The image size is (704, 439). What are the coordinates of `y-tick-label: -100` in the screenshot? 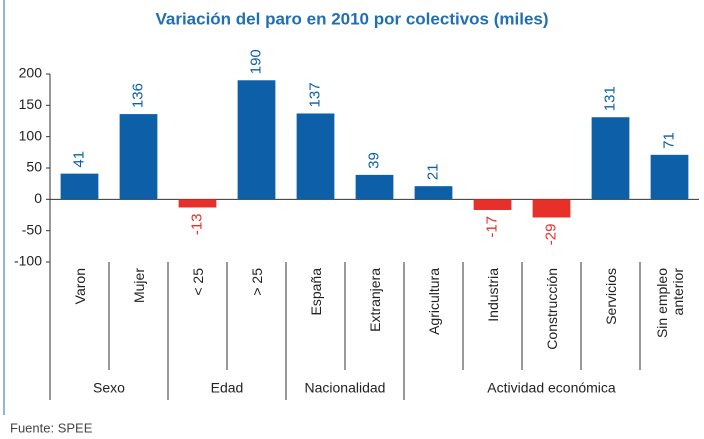 It's located at (28, 261).